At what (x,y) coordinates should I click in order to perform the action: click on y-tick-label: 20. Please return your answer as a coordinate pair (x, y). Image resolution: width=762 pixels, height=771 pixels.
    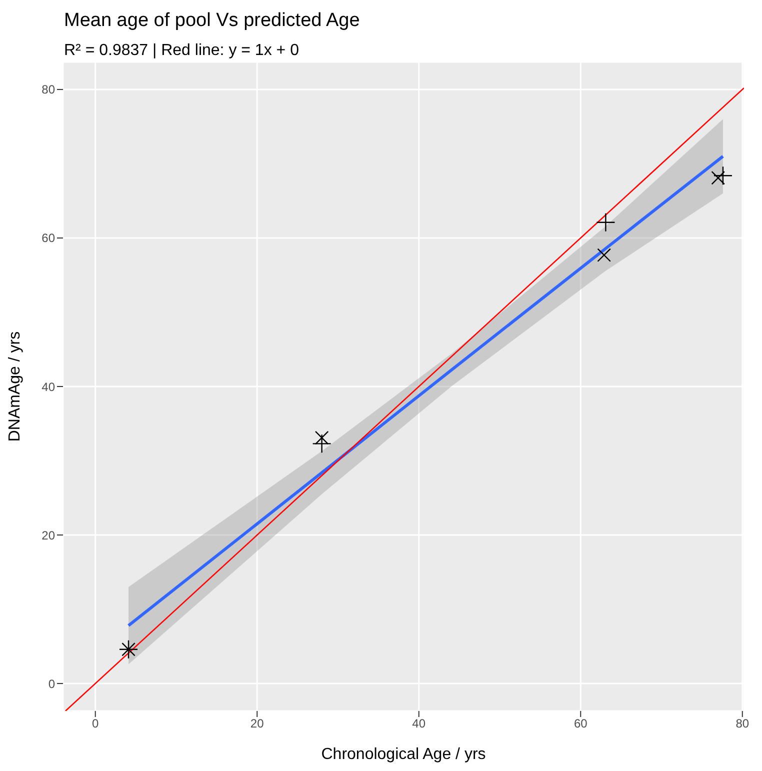
    Looking at the image, I should click on (49, 535).